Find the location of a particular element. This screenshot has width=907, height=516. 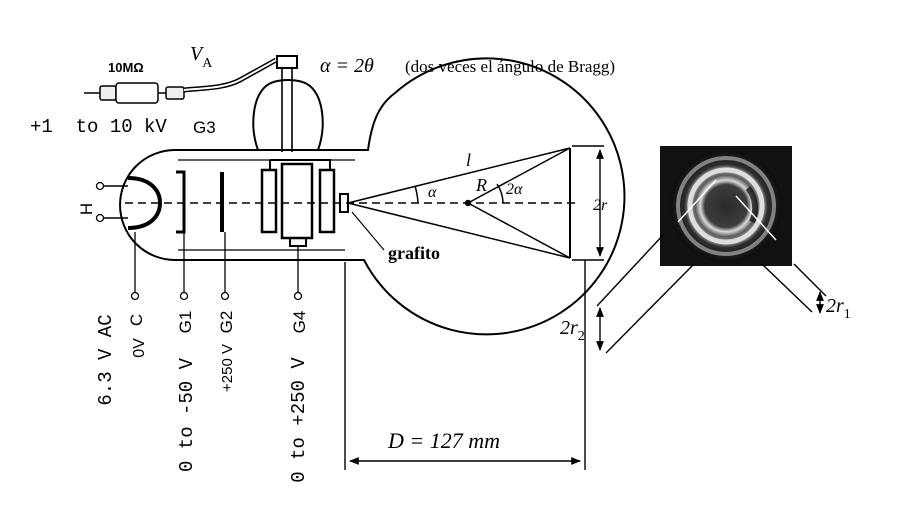

label-l: l is located at coordinates (468, 160).